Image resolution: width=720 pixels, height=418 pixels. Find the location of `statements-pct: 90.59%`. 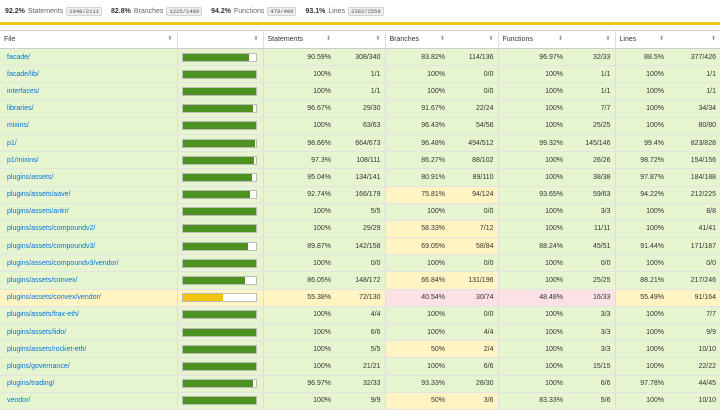

statements-pct: 90.59% is located at coordinates (299, 57).